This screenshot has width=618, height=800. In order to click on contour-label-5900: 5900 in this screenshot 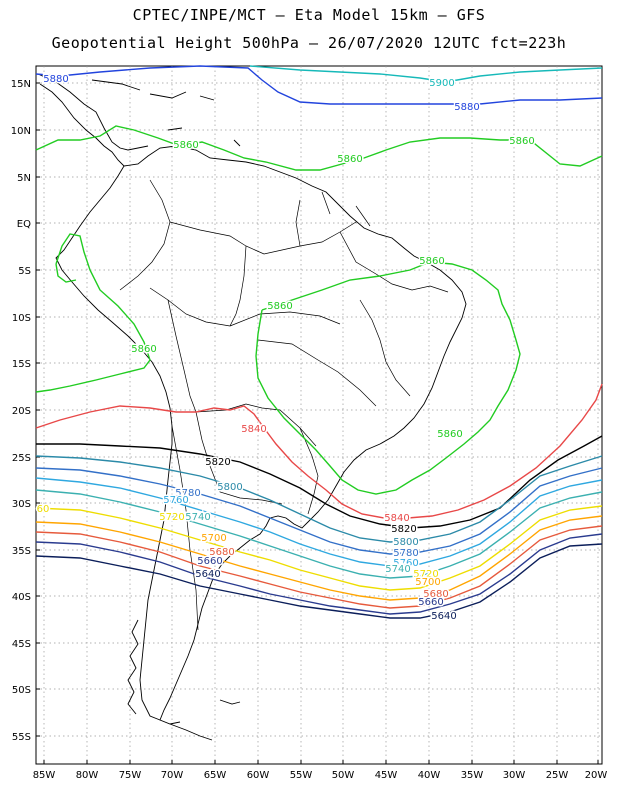, I will do `click(441, 83)`.